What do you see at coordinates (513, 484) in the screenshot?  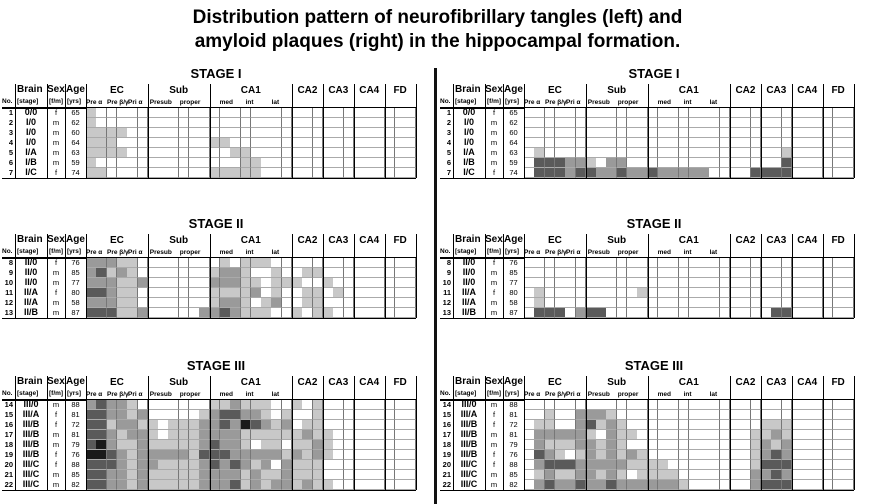 I see `age-value: 82` at bounding box center [513, 484].